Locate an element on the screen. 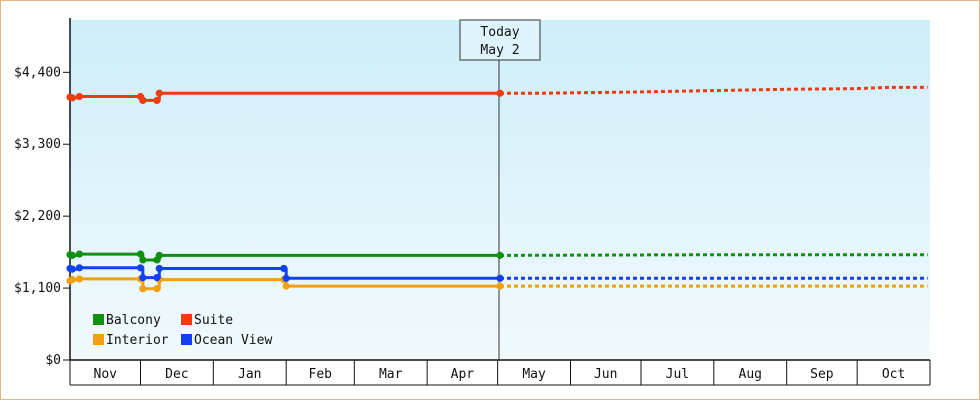 The height and width of the screenshot is (400, 980). legend-swatch-ocean-view is located at coordinates (186, 339).